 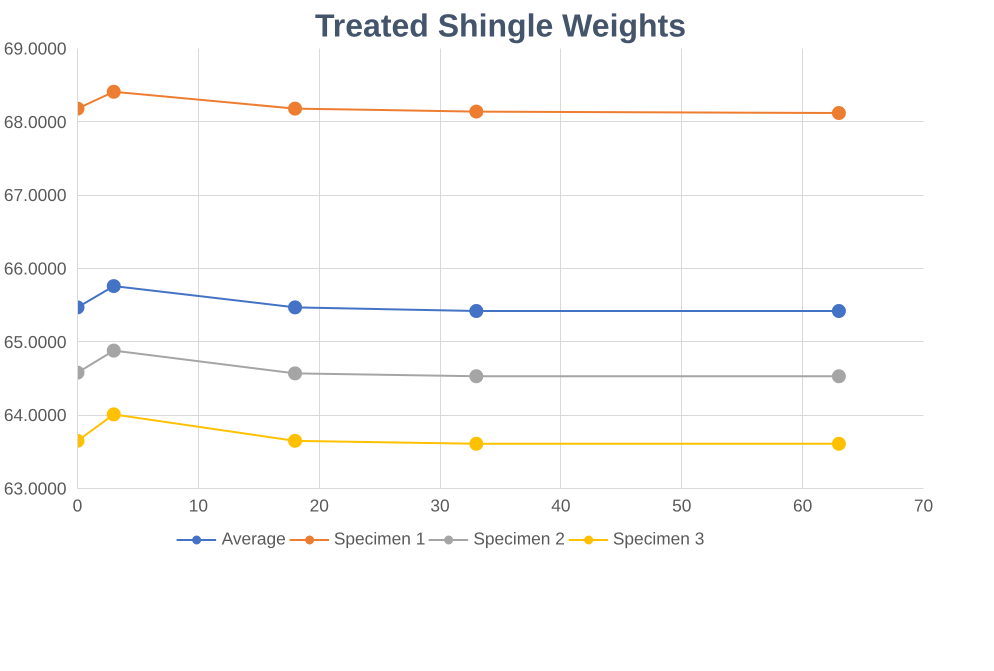 What do you see at coordinates (35, 342) in the screenshot?
I see `y-tick-label: 65.0000` at bounding box center [35, 342].